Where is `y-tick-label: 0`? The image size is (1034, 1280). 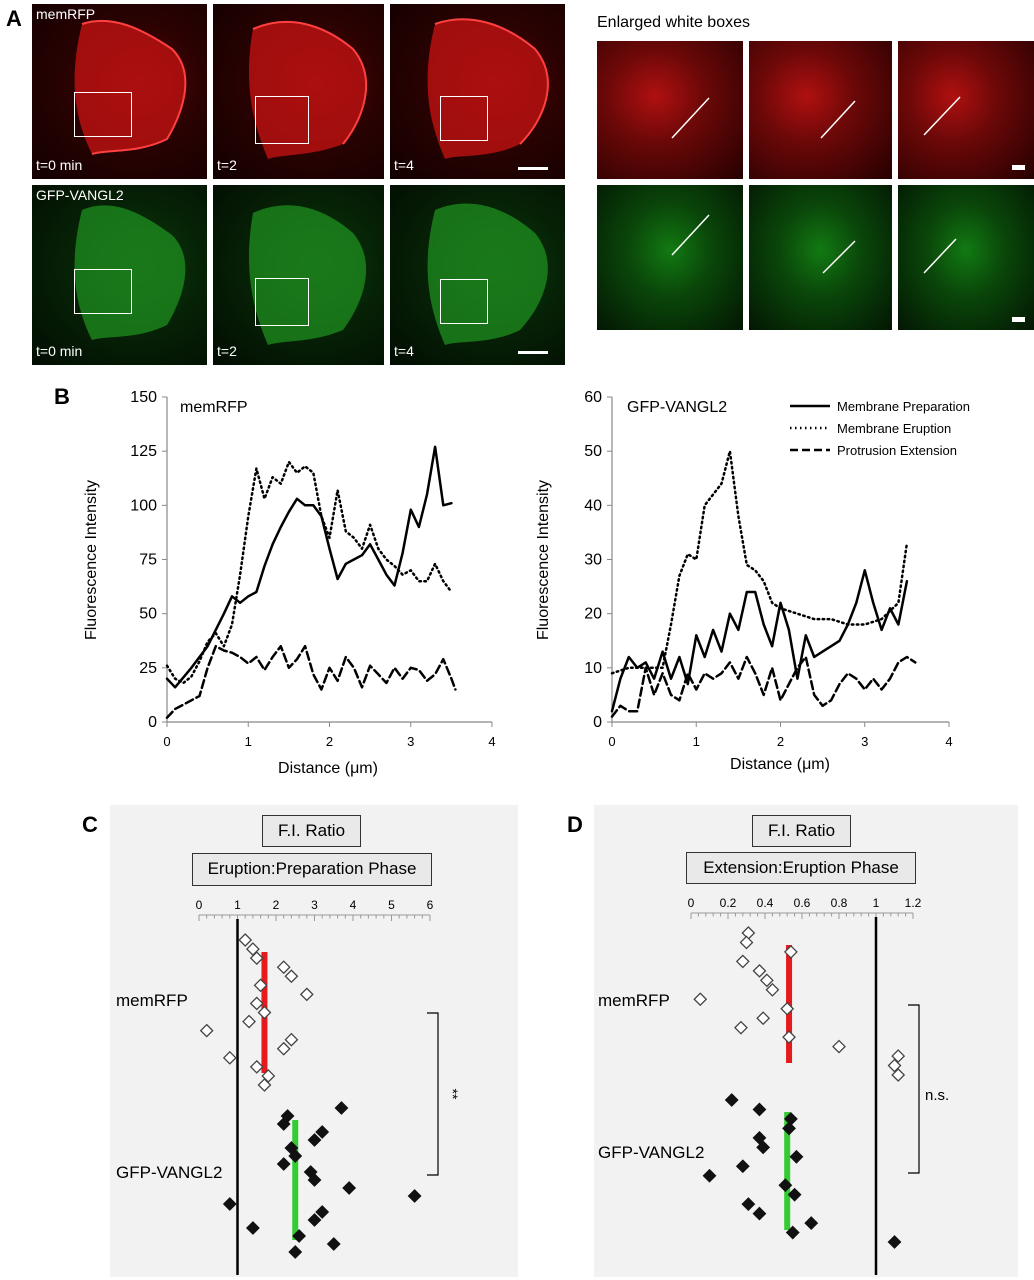 y-tick-label: 0 is located at coordinates (597, 722).